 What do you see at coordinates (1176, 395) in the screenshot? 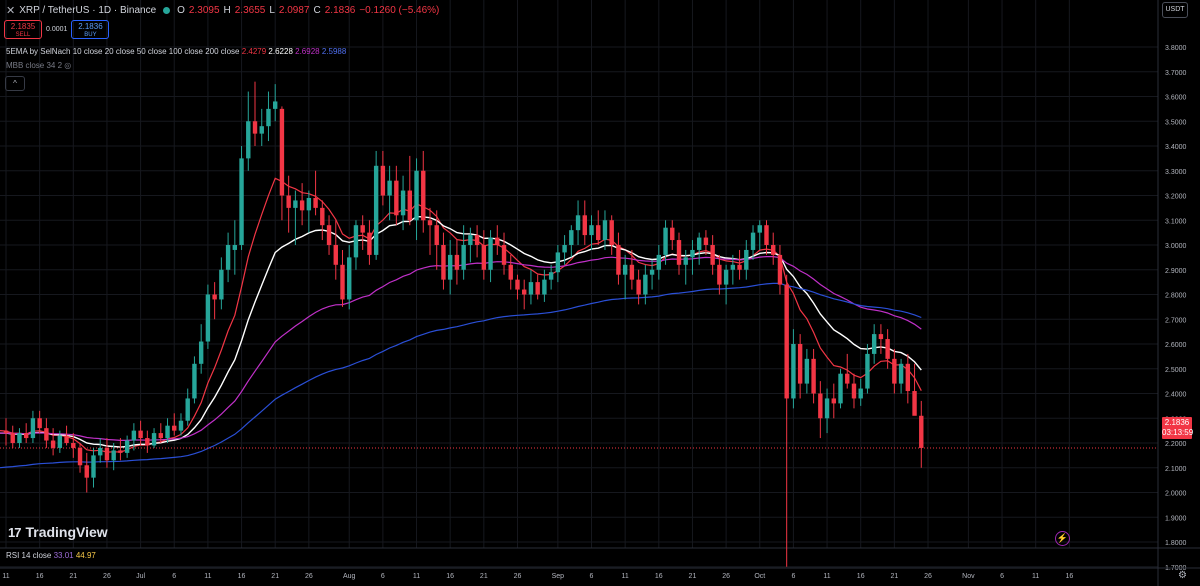
I see `y-tick-label: 2.4000` at bounding box center [1176, 395].